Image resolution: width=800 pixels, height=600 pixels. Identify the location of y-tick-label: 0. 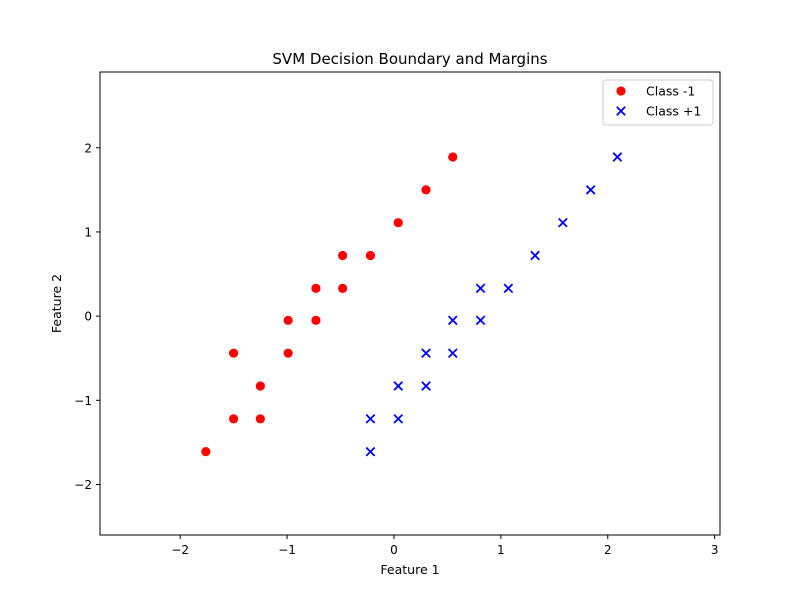
(88, 317).